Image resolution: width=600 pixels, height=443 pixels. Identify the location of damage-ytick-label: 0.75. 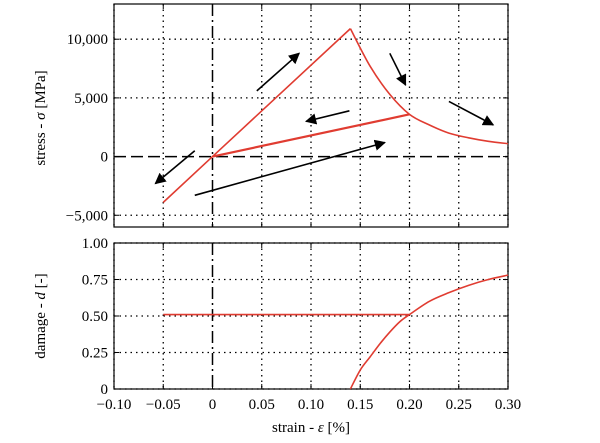
(95, 281).